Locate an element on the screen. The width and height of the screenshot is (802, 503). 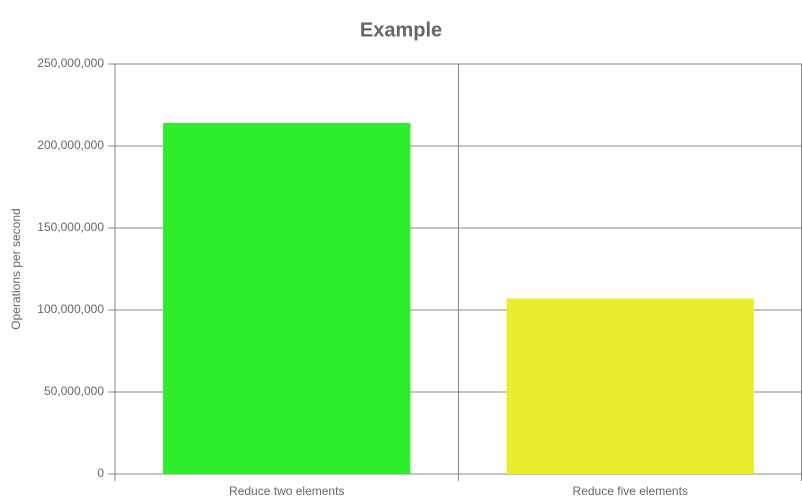
x-tick-label: Reduce five elements is located at coordinates (630, 491).